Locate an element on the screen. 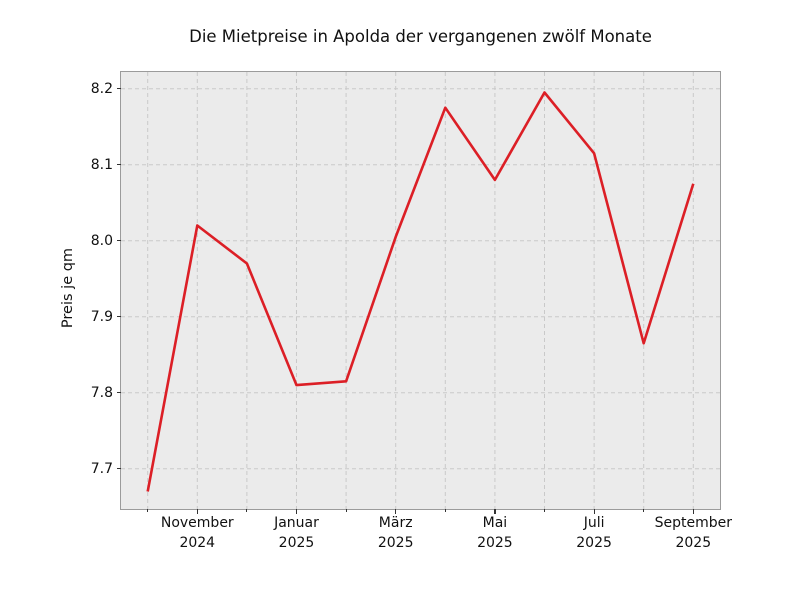 This screenshot has width=800, height=600. x-tick-label: Mai 2025 is located at coordinates (495, 533).